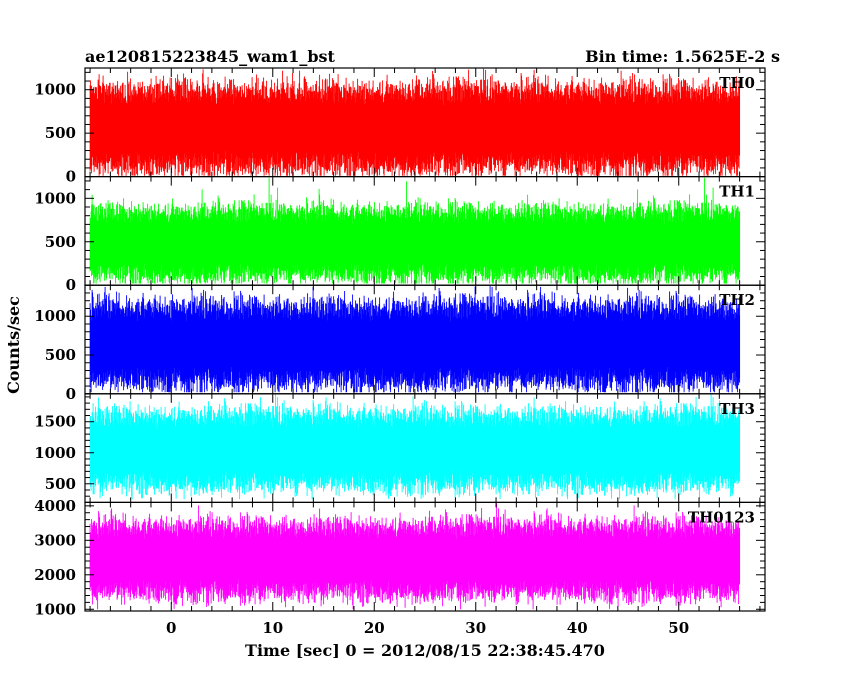 The height and width of the screenshot is (680, 850). What do you see at coordinates (55, 453) in the screenshot?
I see `y-tick-label-th3: 1000` at bounding box center [55, 453].